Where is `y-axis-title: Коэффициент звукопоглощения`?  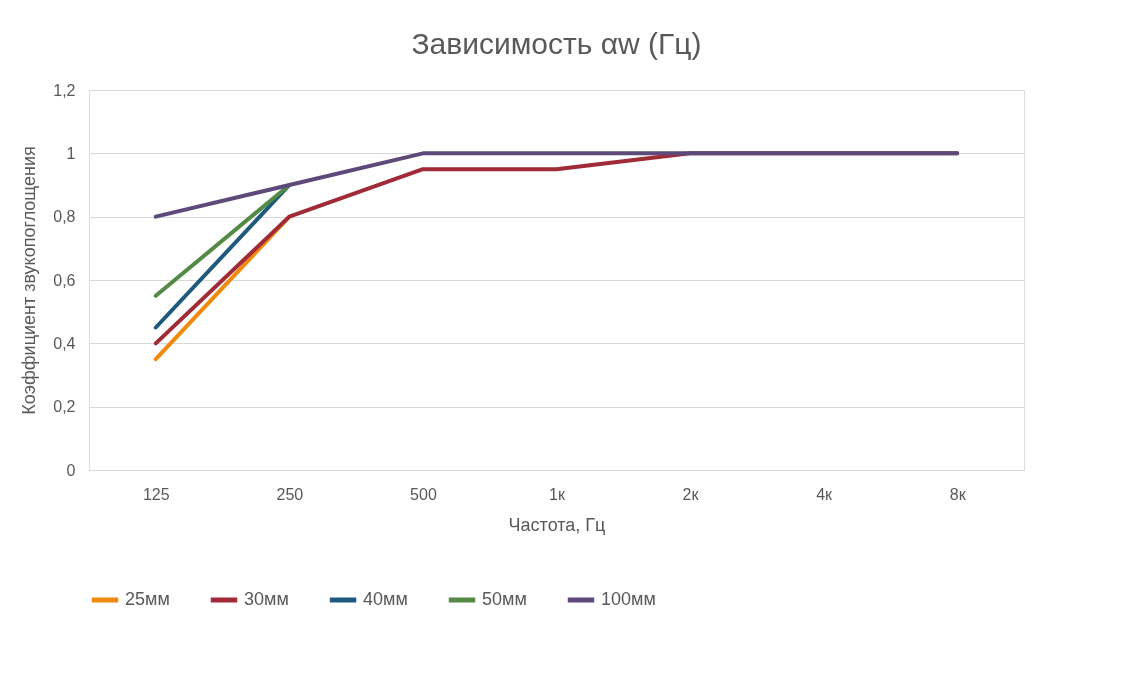 y-axis-title: Коэффициент звукопоглощения is located at coordinates (29, 280).